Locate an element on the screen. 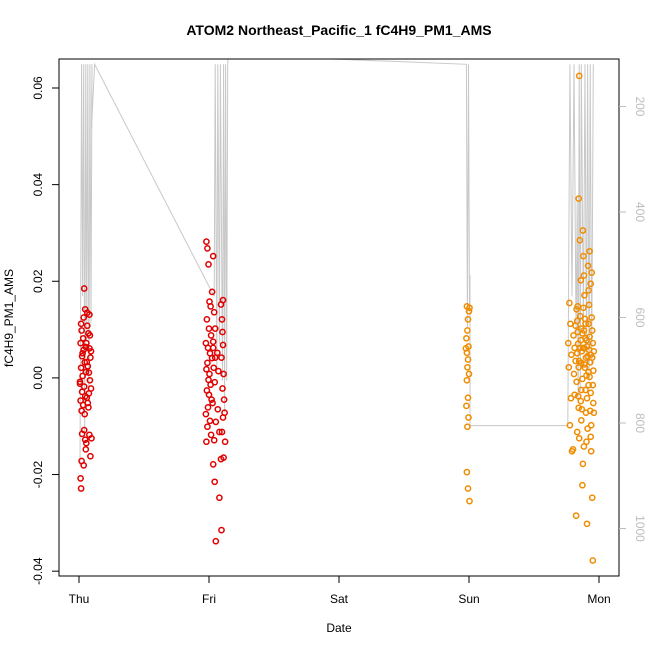 Image resolution: width=650 pixels, height=650 pixels. y-tick-label: 0.00 is located at coordinates (38, 378).